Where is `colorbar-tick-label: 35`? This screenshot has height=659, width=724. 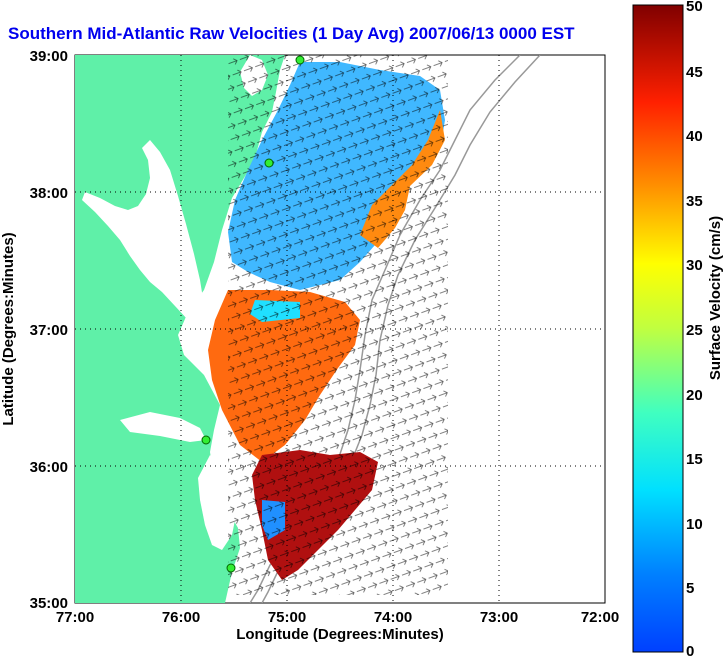 colorbar-tick-label: 35 is located at coordinates (694, 201).